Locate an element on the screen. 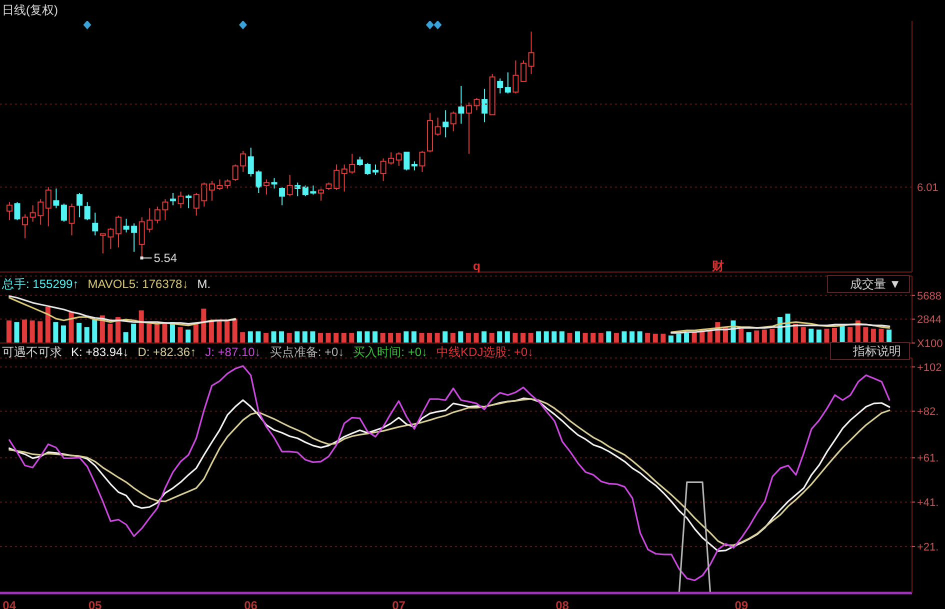  text: D: +82.36↑ is located at coordinates (167, 352).